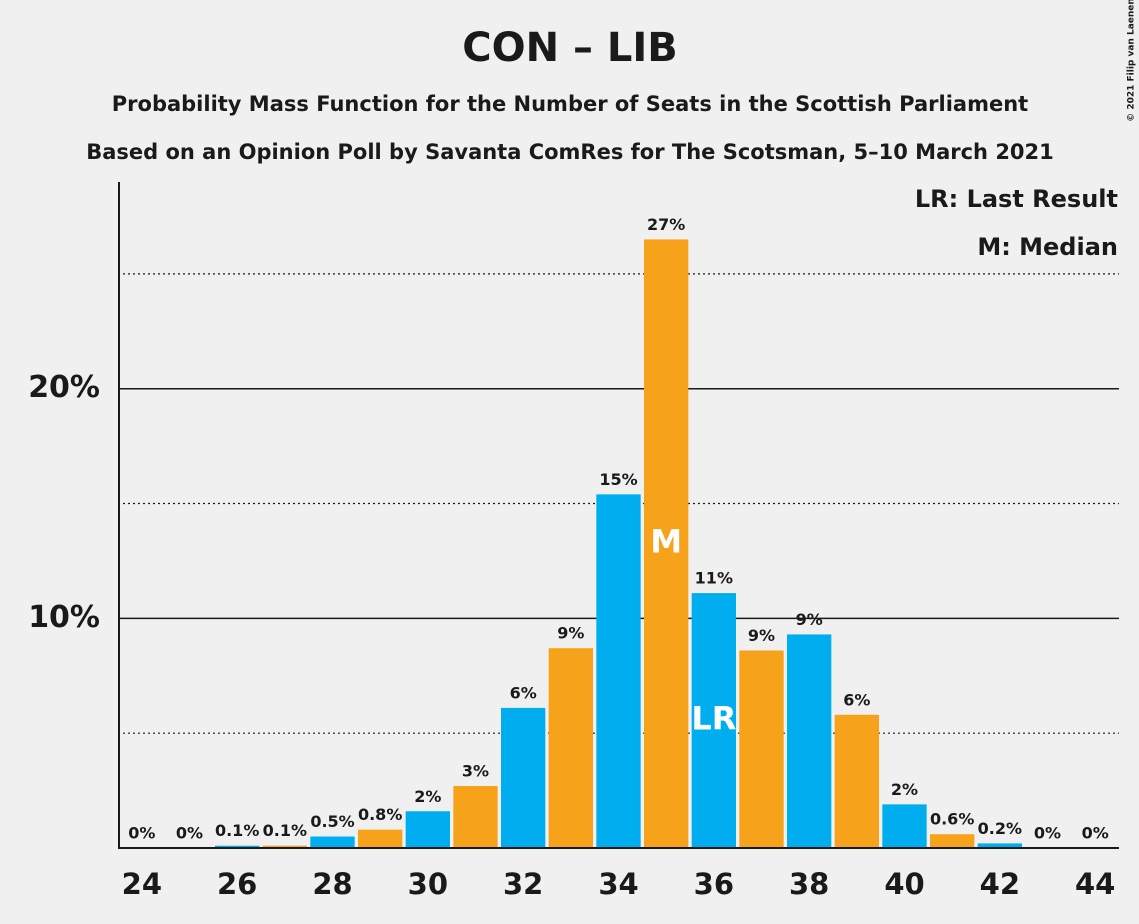 This screenshot has width=1139, height=924. What do you see at coordinates (64, 617) in the screenshot?
I see `y-tick-label: 10%` at bounding box center [64, 617].